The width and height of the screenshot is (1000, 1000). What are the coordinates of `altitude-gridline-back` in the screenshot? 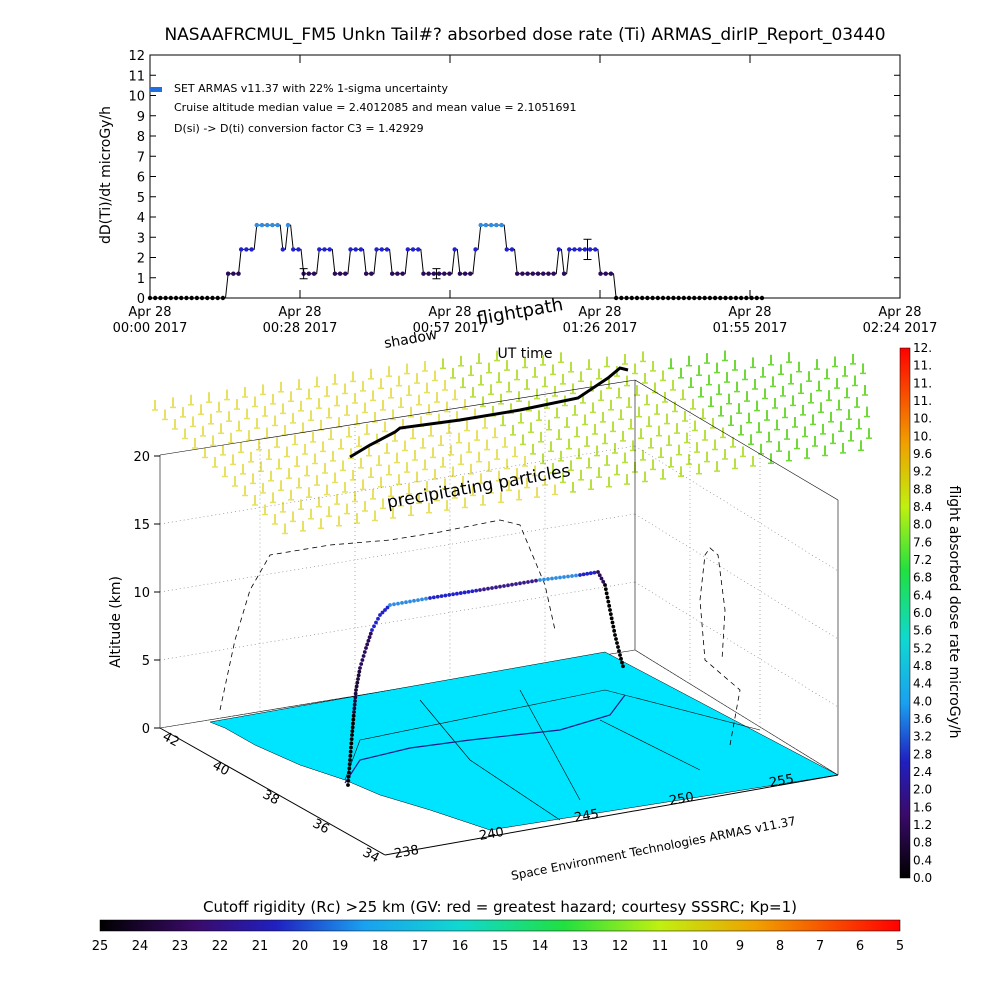 It's located at (397, 485).